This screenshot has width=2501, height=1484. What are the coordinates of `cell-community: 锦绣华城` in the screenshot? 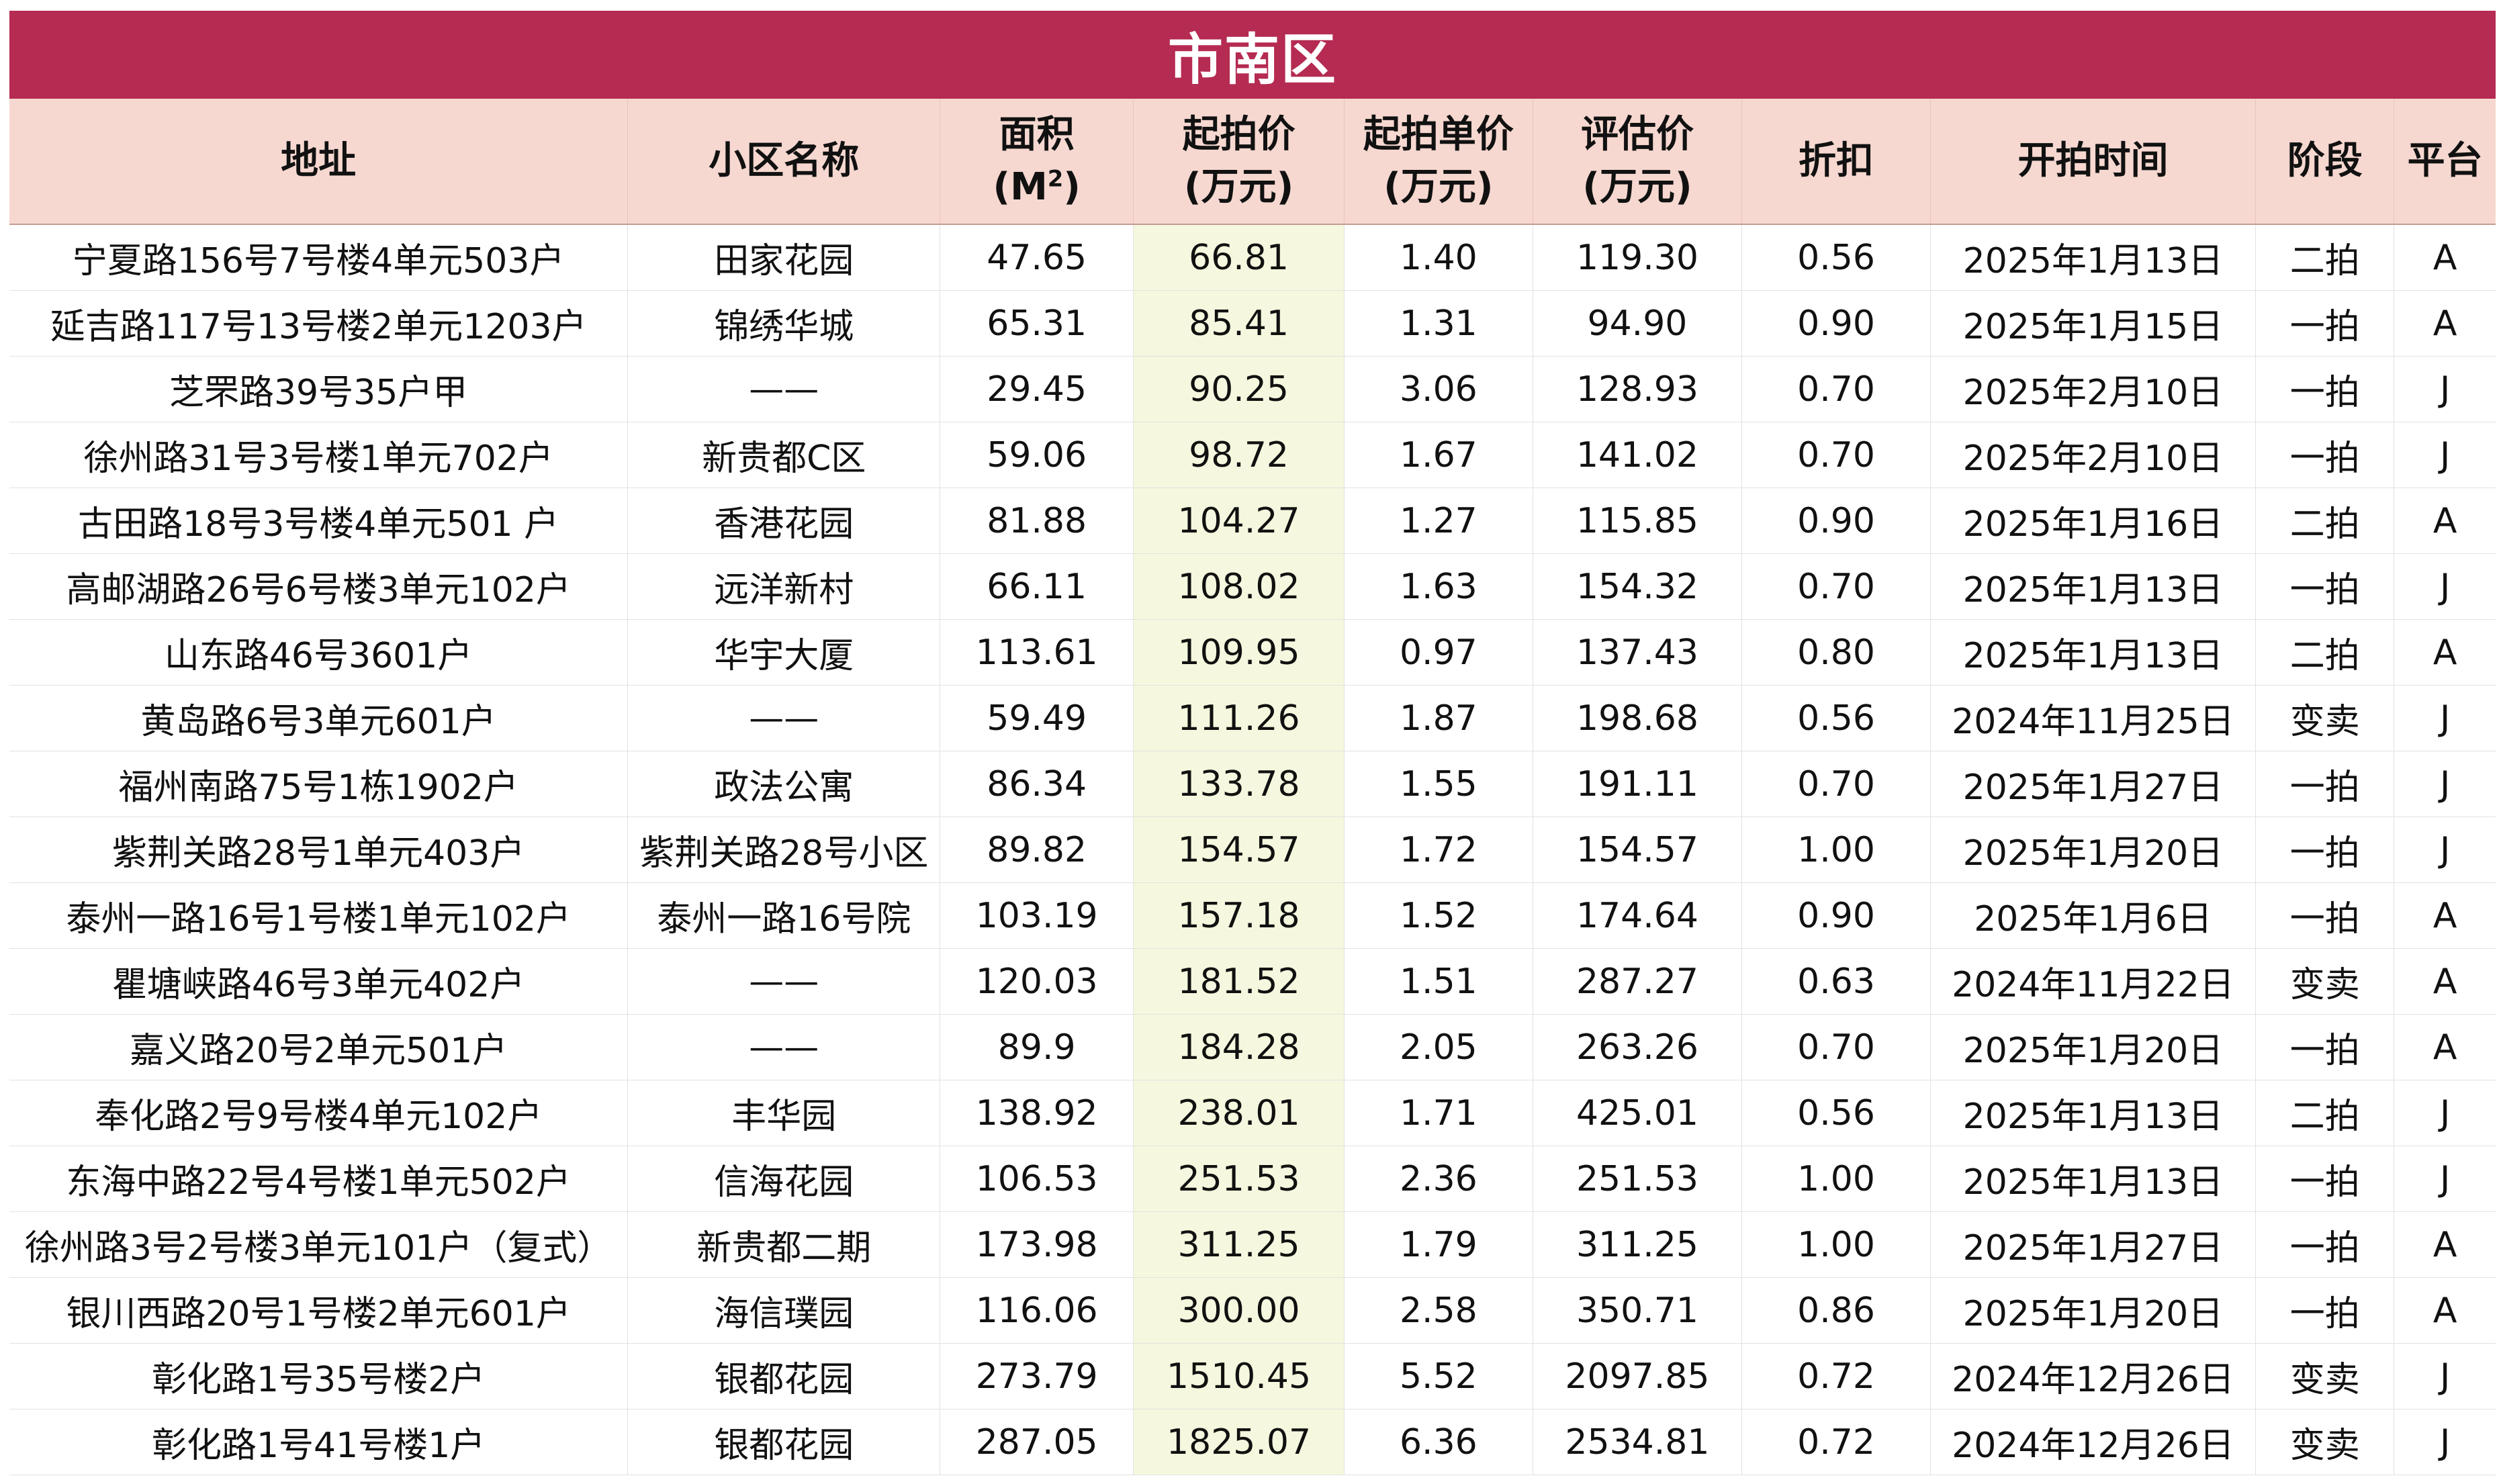 It's located at (784, 323).